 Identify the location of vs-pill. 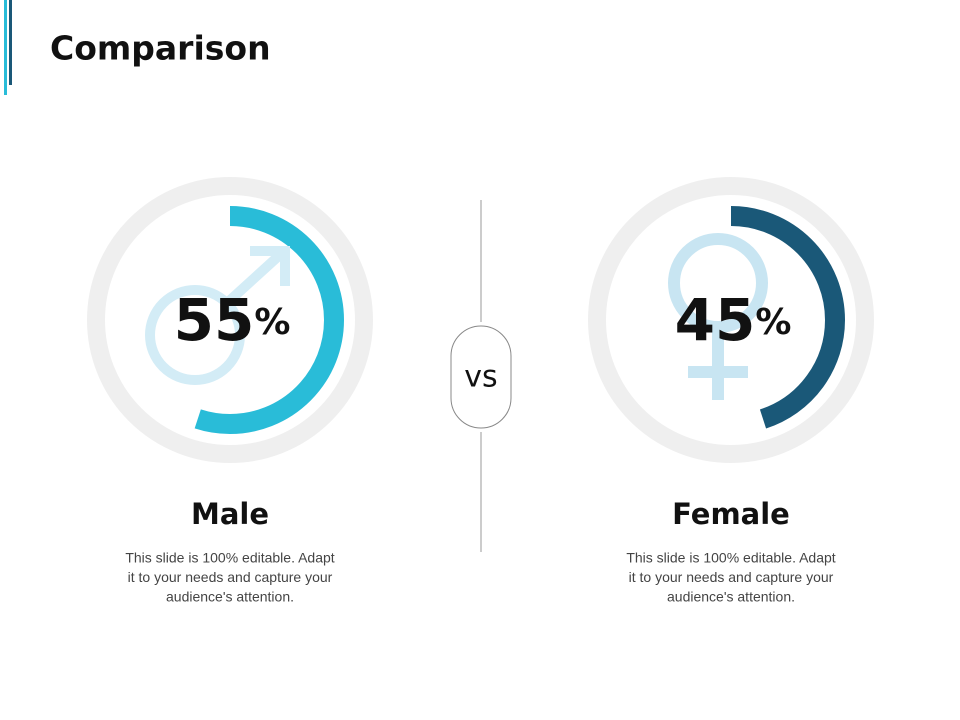
(481, 377).